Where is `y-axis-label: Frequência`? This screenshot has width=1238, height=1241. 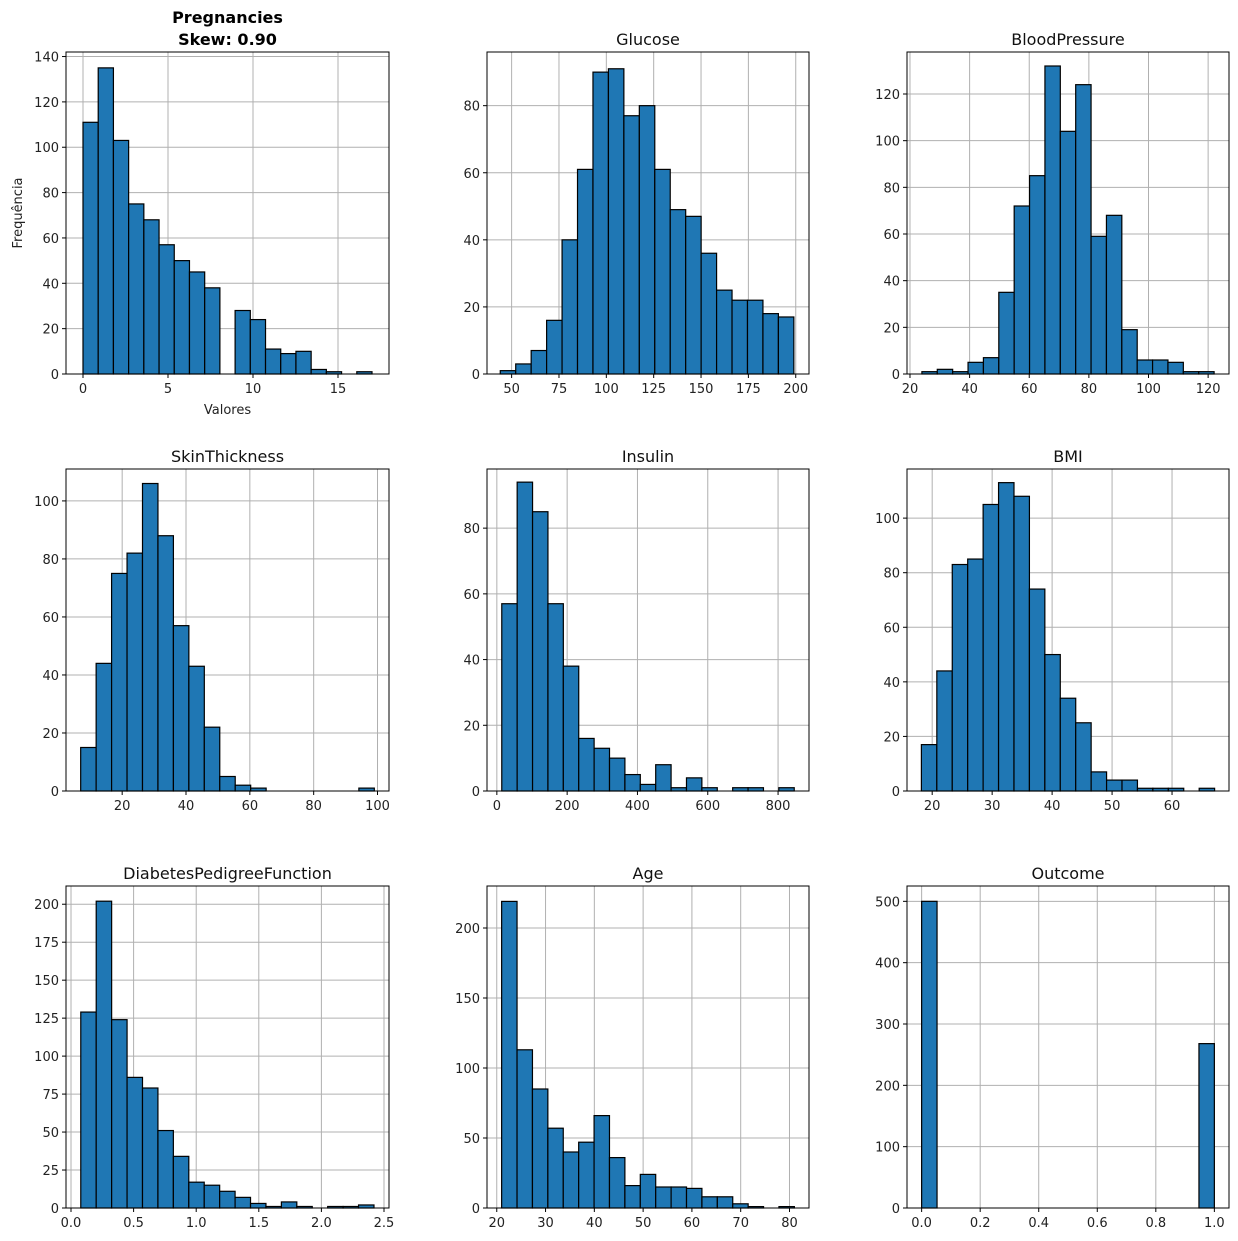
y-axis-label: Frequência is located at coordinates (18, 212).